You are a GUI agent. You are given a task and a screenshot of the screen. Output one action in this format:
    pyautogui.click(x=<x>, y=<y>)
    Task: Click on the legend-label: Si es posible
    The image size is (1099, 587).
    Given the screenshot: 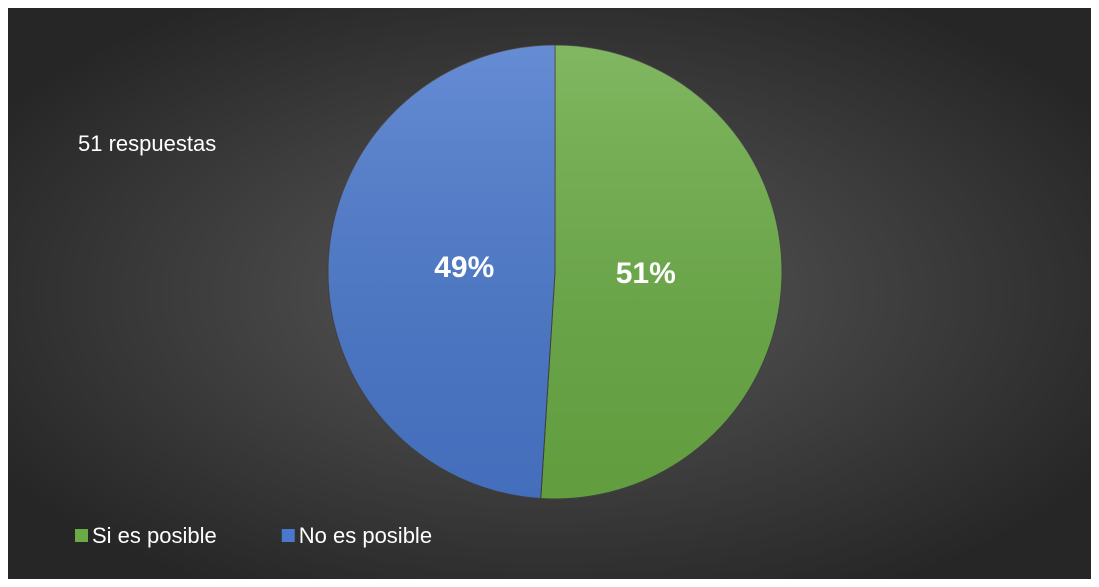 What is the action you would take?
    pyautogui.click(x=154, y=535)
    